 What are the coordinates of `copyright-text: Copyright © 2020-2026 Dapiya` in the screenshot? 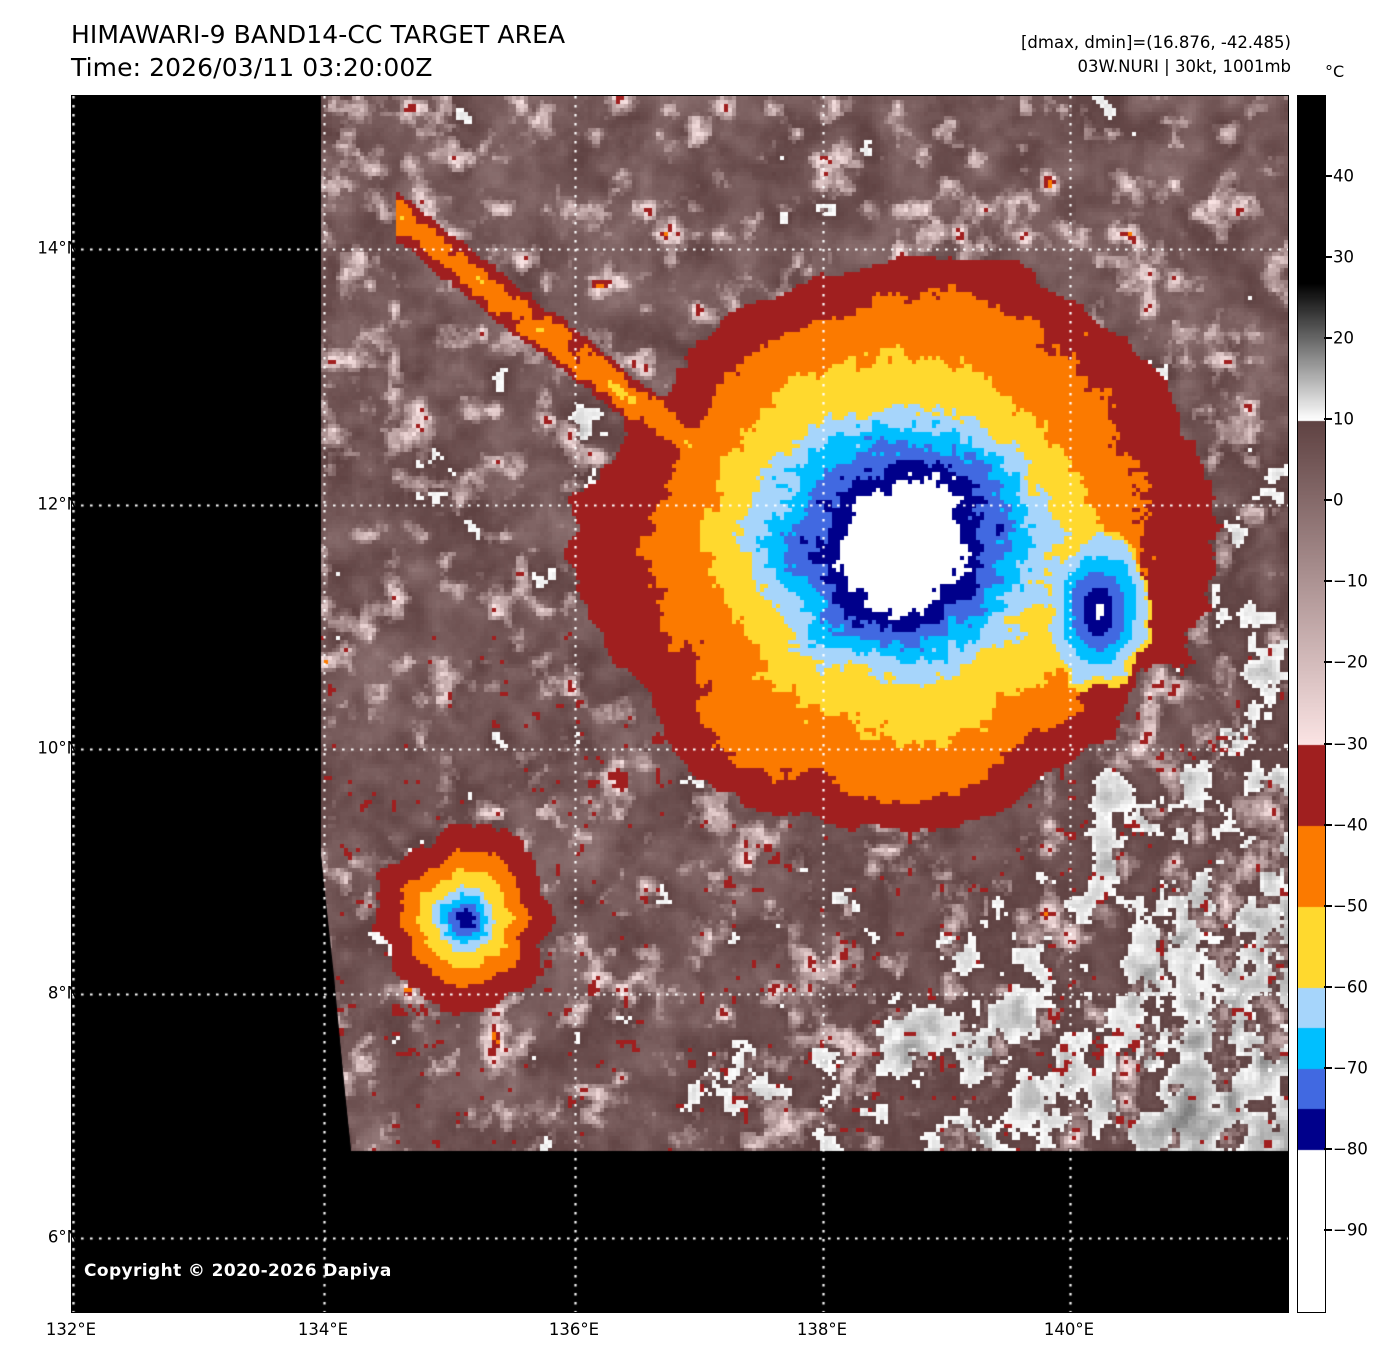 It's located at (238, 1271).